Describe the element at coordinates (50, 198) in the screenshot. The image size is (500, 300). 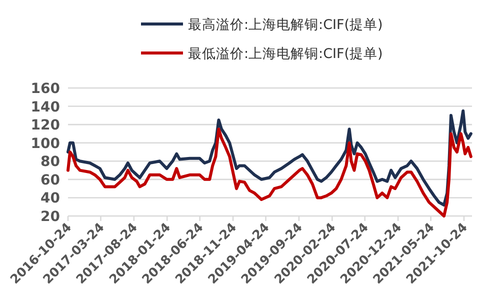
I see `y-tick-label: 40` at that location.